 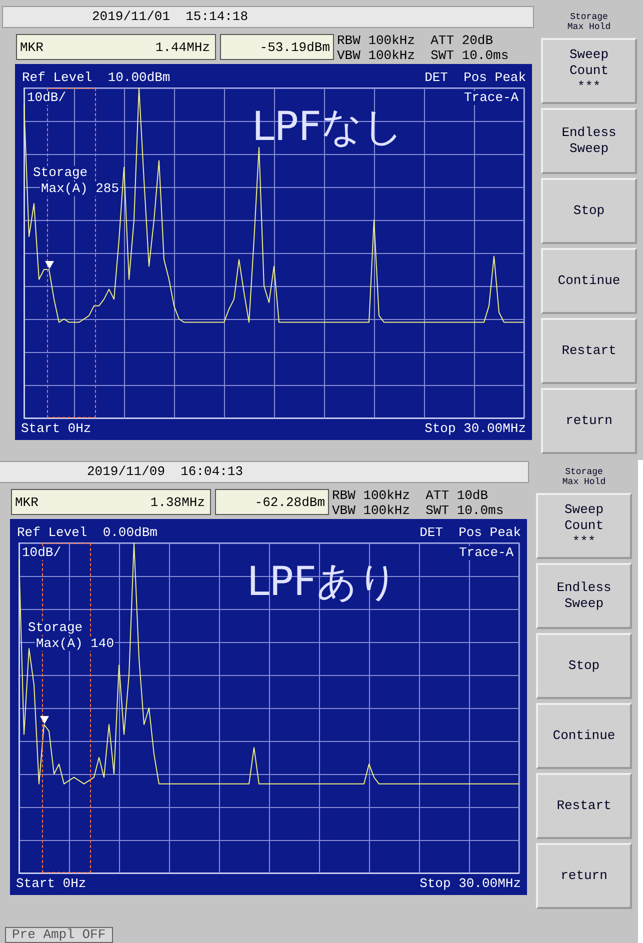 What do you see at coordinates (80, 188) in the screenshot?
I see `annotation: Max(A) 285` at bounding box center [80, 188].